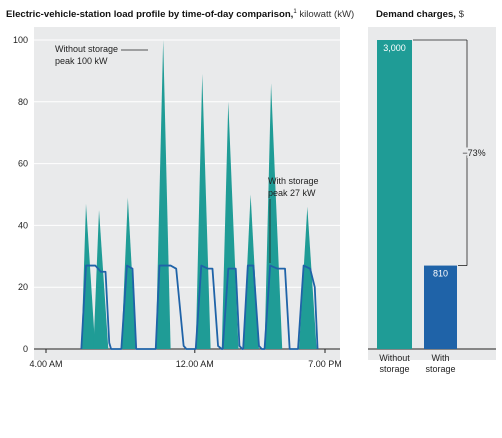 Image resolution: width=502 pixels, height=438 pixels. Describe the element at coordinates (25, 349) in the screenshot. I see `y-tick-label-0: 0` at that location.